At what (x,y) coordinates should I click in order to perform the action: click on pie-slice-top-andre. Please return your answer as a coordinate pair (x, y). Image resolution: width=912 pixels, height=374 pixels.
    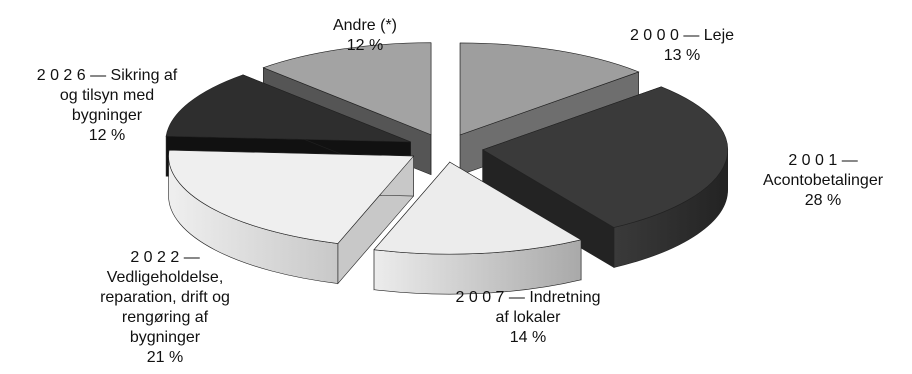
    Looking at the image, I should click on (347, 89).